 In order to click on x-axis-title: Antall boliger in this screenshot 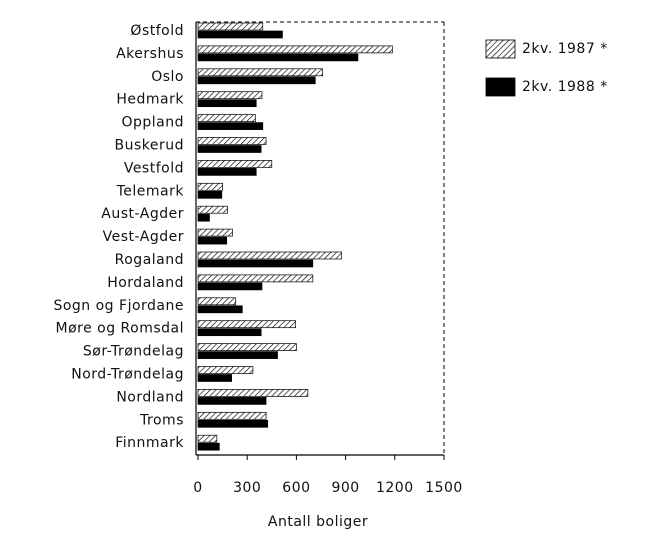, I will do `click(318, 522)`.